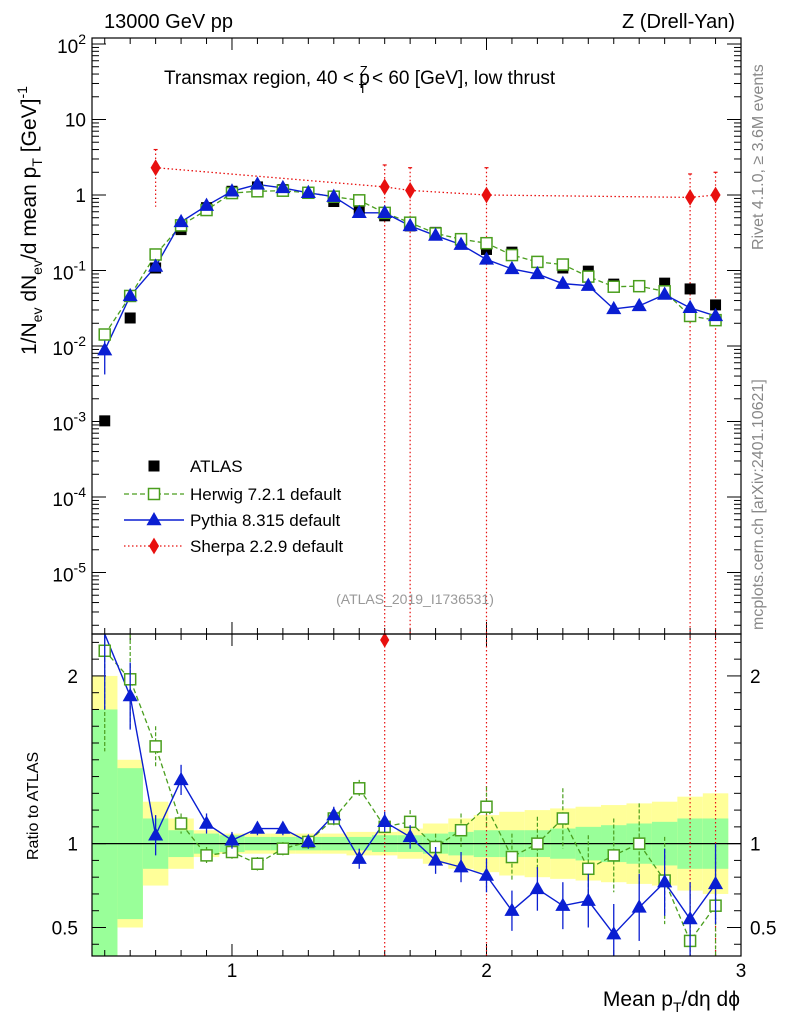 The image size is (786, 1024). What do you see at coordinates (266, 546) in the screenshot?
I see `legend-label: Sherpa 2.2.9 default` at bounding box center [266, 546].